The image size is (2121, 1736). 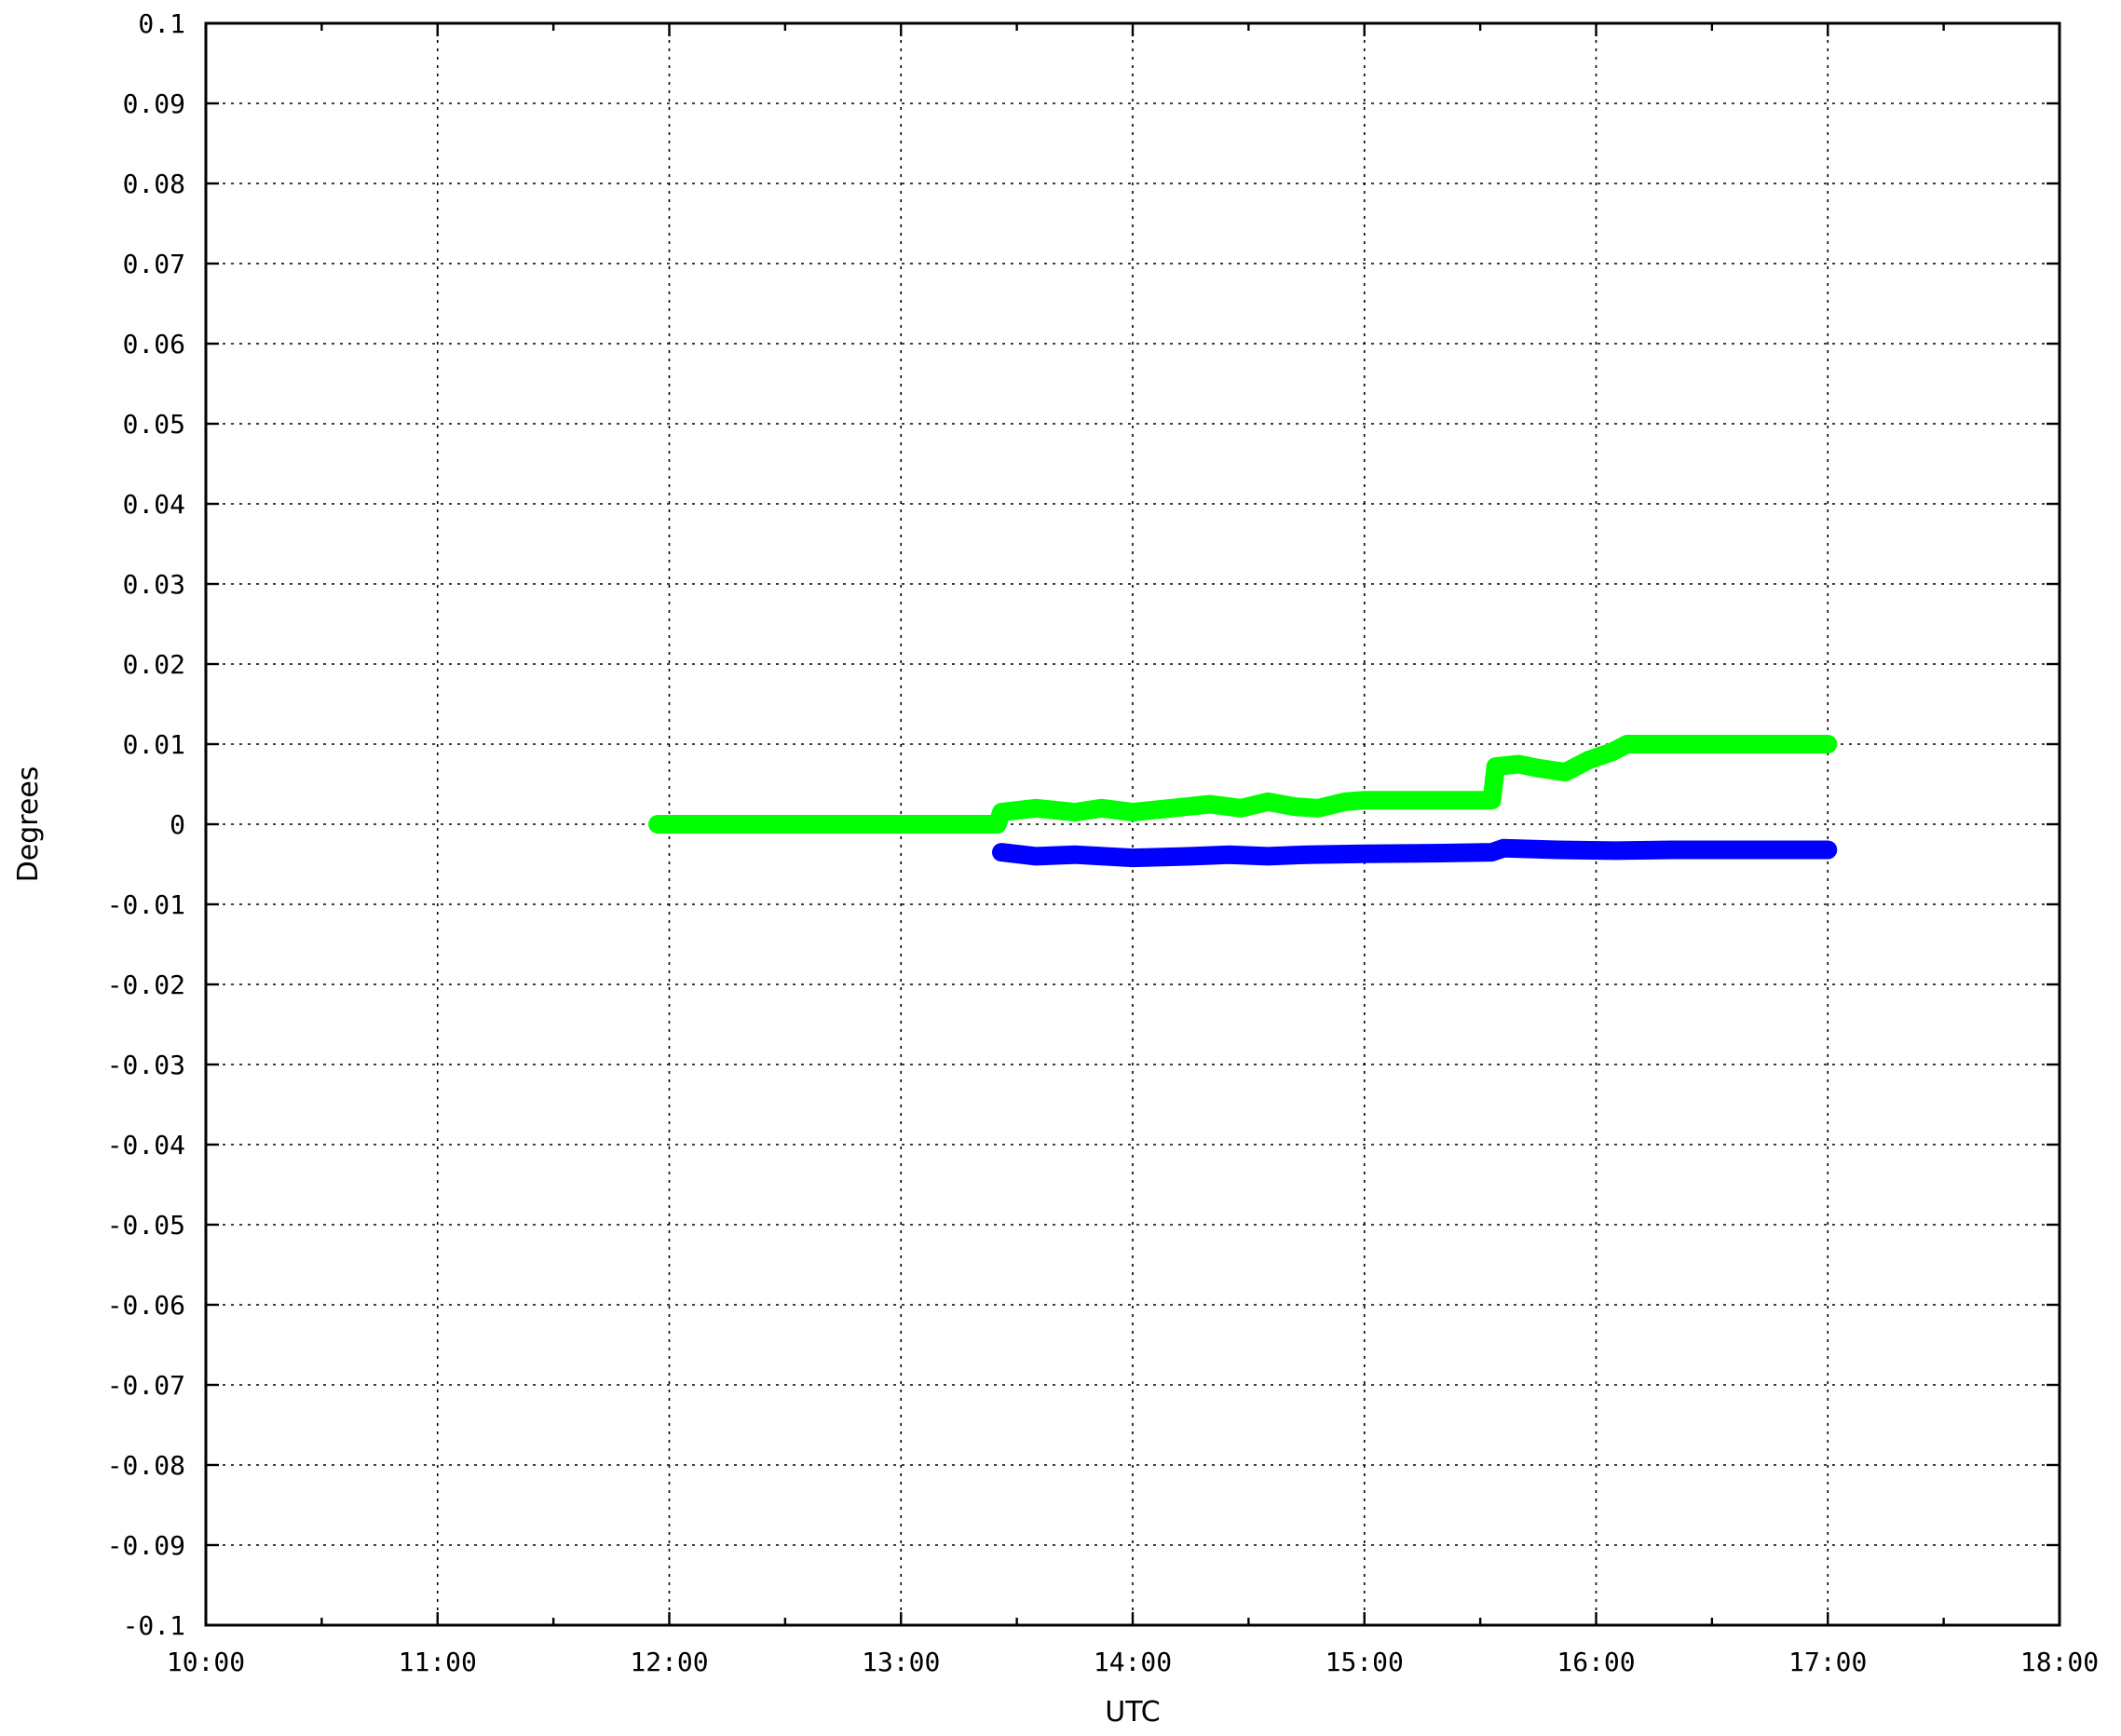 I want to click on x-axis-title: UTC, so click(x=1132, y=1712).